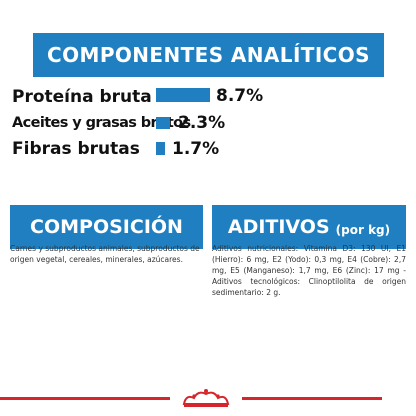  I want to click on analytics-row-fats: Aceites y grasas brutos, so click(101, 123).